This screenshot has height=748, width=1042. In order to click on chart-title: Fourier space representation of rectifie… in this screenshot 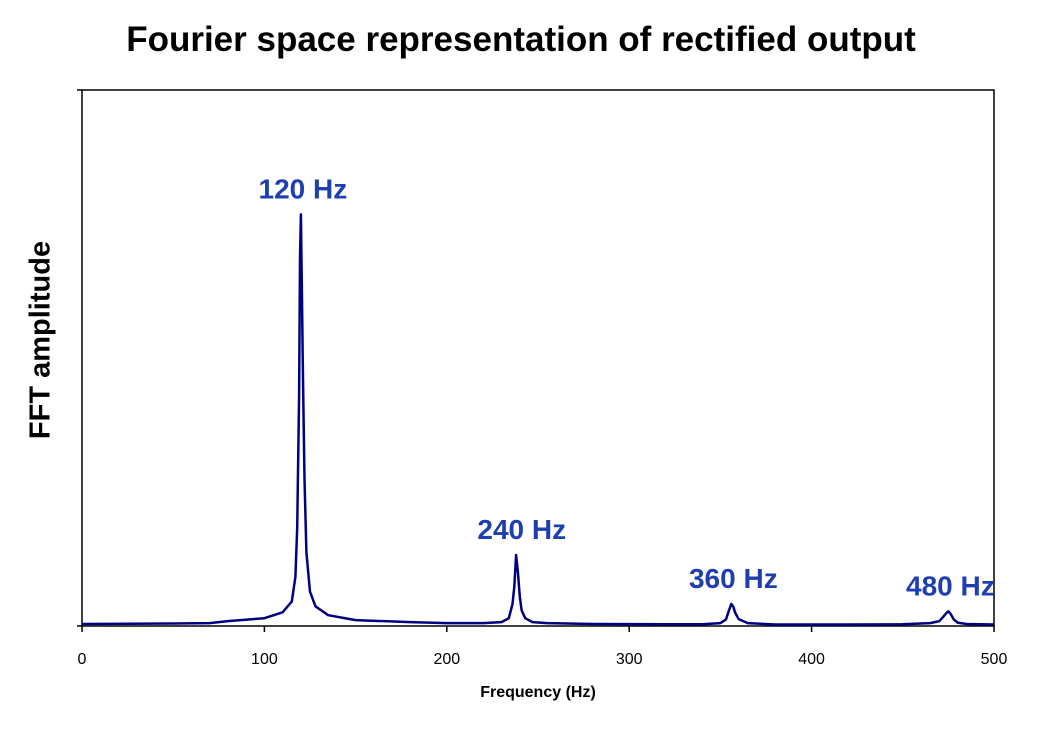, I will do `click(521, 39)`.